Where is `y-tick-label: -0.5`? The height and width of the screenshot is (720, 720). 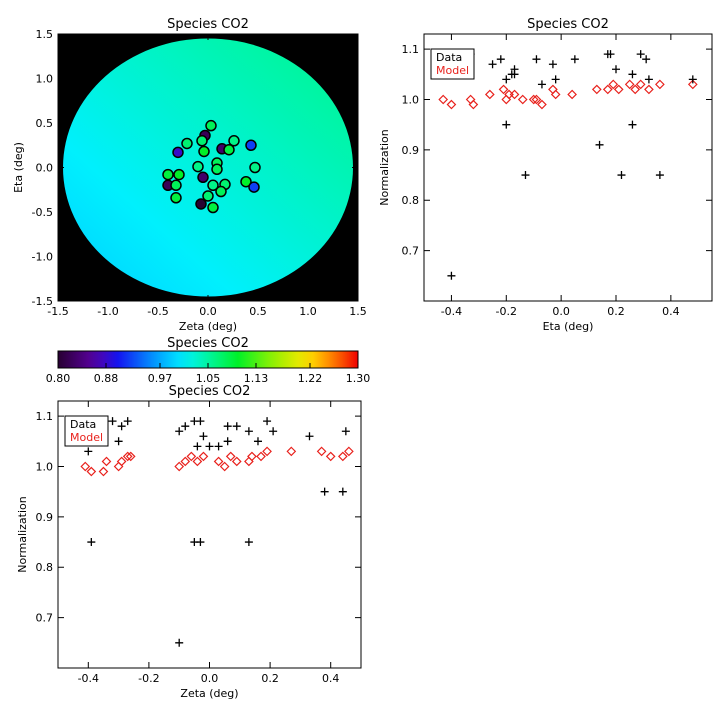 y-tick-label: -0.5 is located at coordinates (42, 212).